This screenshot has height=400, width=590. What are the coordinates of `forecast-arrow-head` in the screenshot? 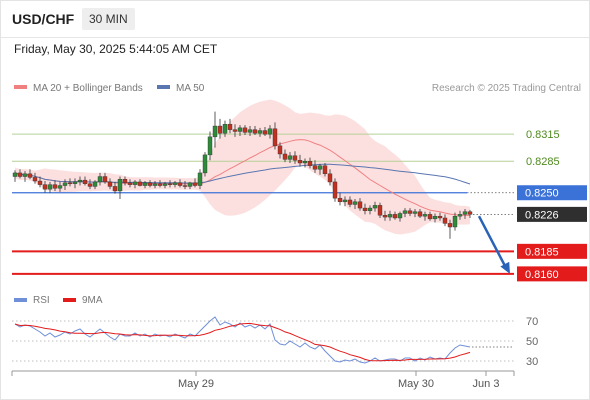 It's located at (505, 267).